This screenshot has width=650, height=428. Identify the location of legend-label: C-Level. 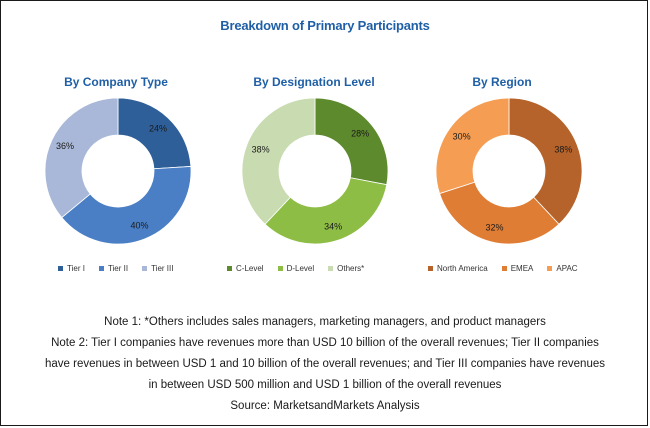
(250, 268).